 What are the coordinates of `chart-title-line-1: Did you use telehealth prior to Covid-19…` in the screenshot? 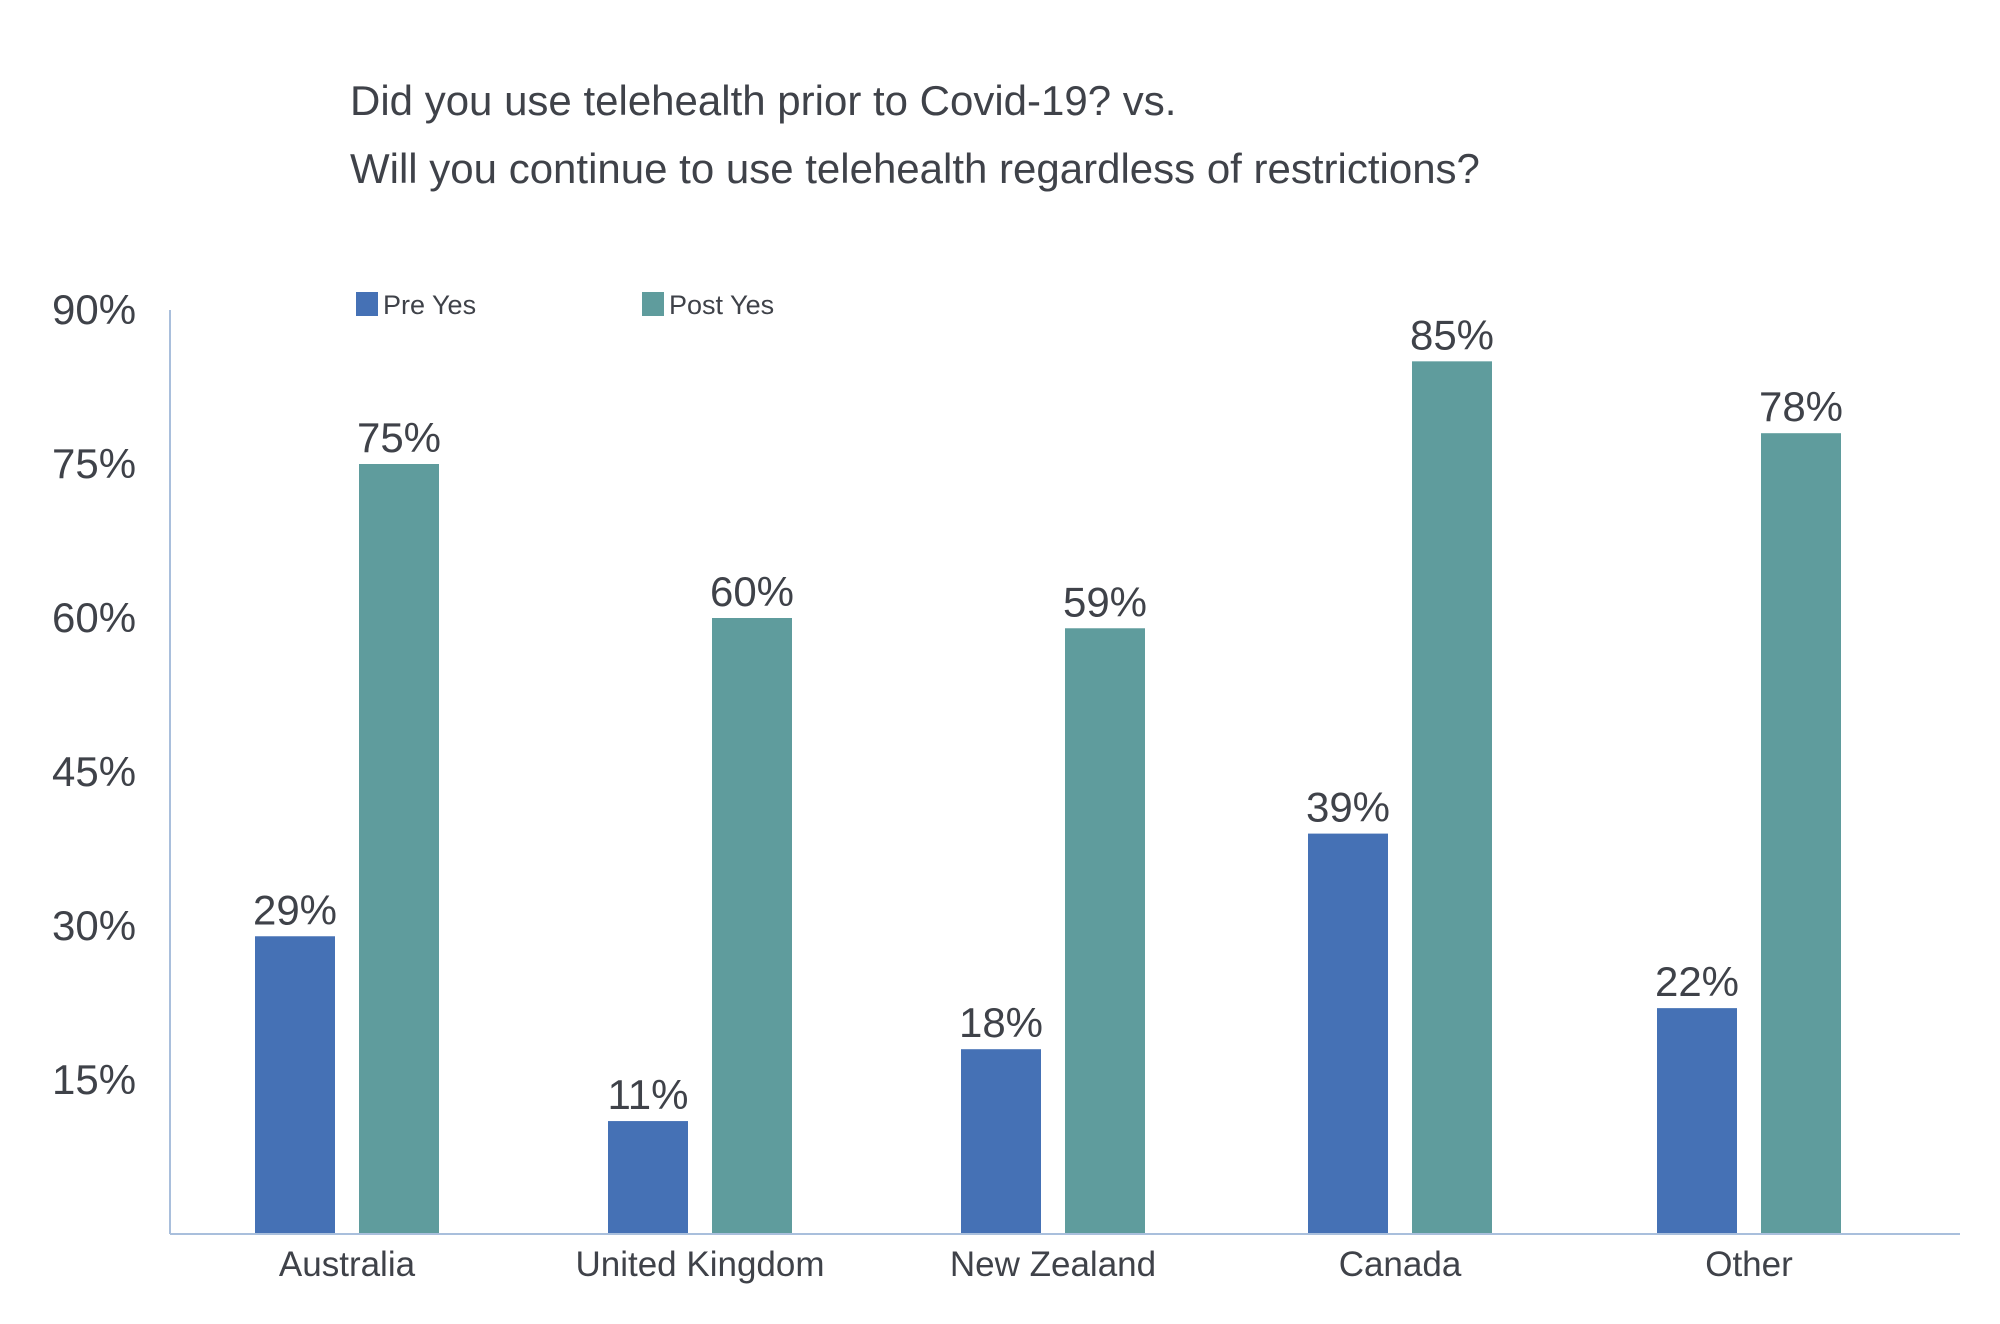 It's located at (763, 100).